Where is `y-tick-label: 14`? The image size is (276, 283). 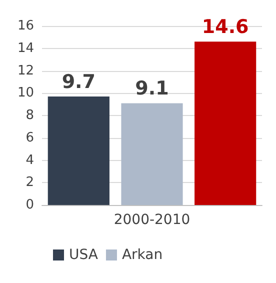
y-tick-label: 14 is located at coordinates (25, 48).